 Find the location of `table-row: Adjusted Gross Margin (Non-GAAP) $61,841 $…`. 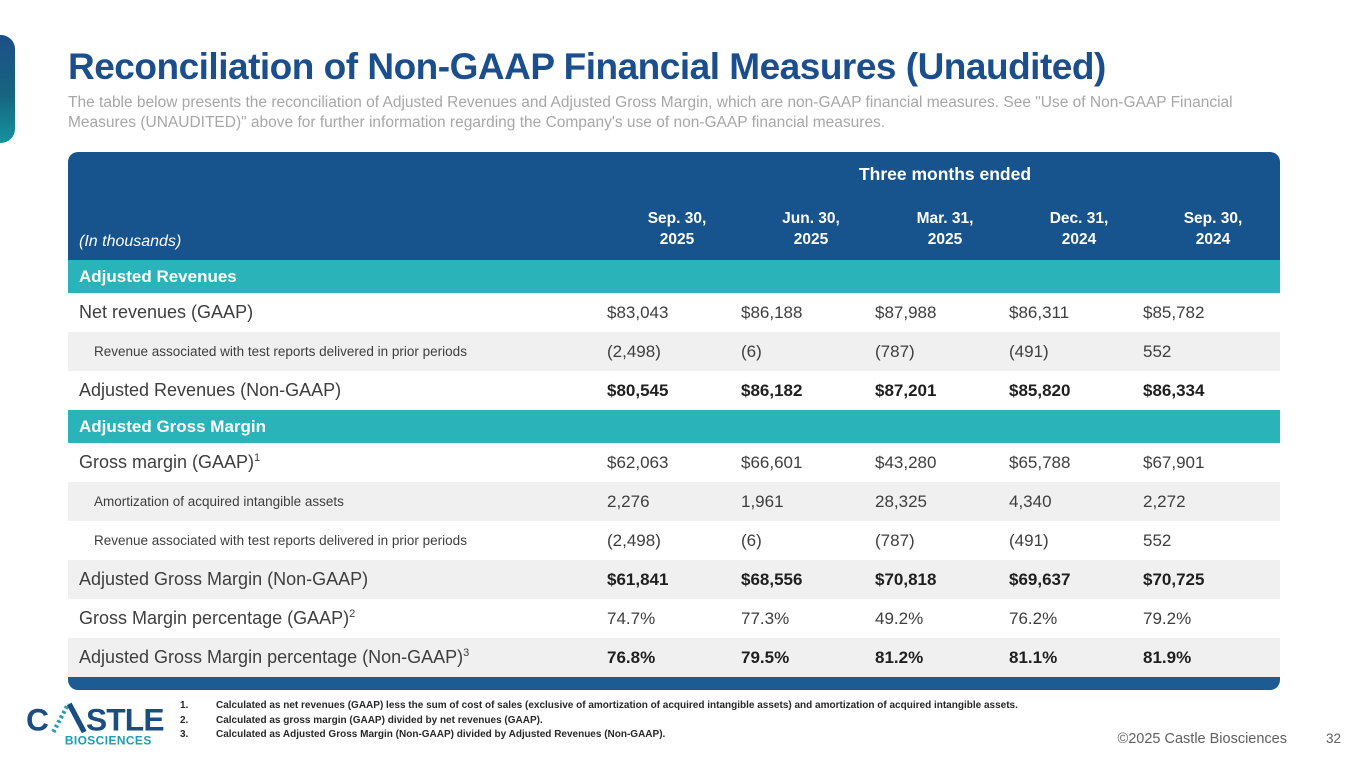

table-row: Adjusted Gross Margin (Non-GAAP) $61,841 $… is located at coordinates (674, 579).